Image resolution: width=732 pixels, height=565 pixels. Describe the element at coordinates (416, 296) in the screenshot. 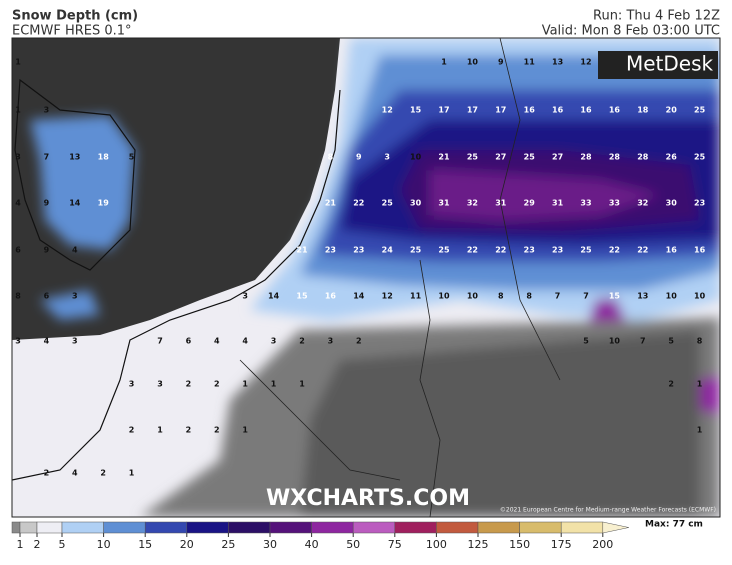

I see `grid-value: 11` at that location.